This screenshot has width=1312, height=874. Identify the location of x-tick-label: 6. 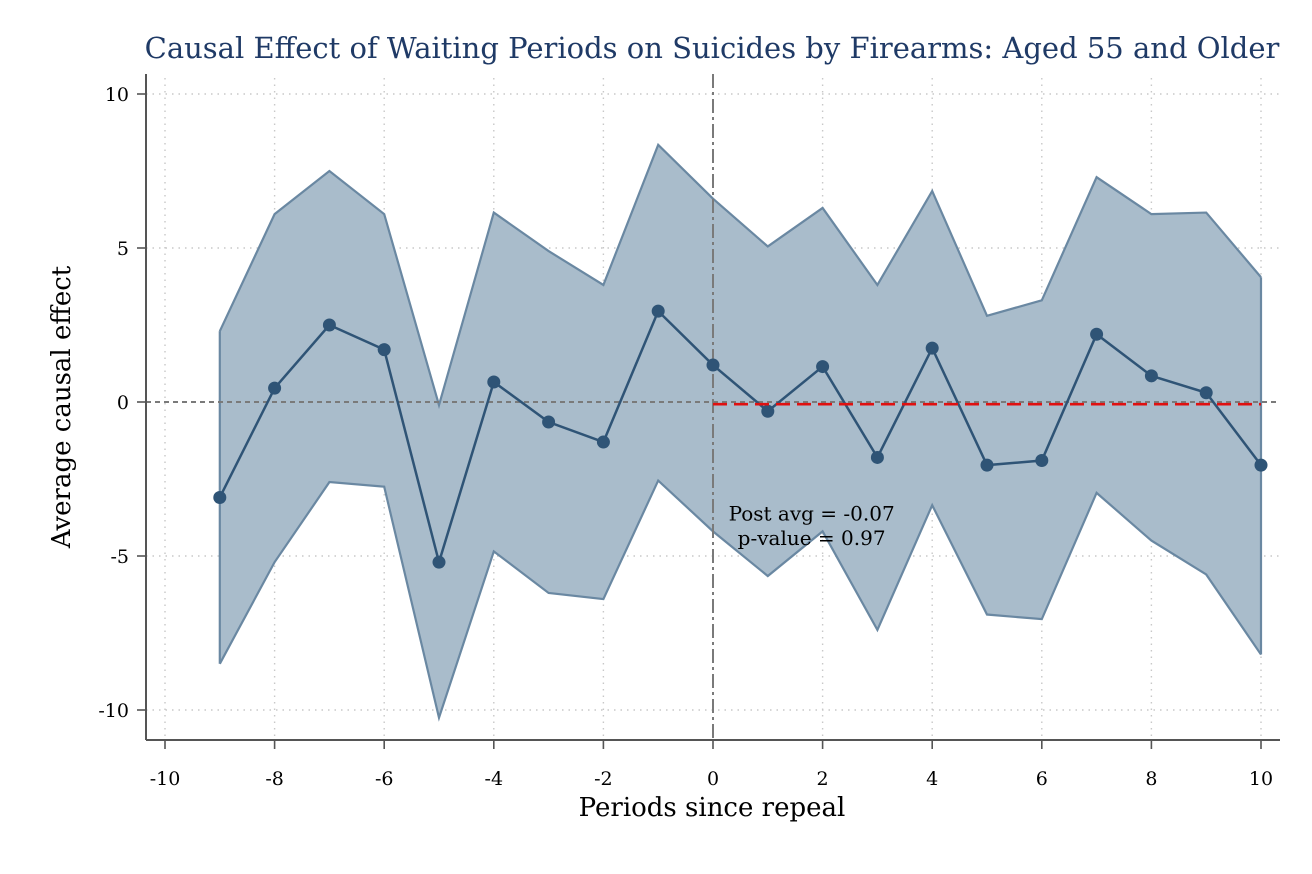
(1042, 779).